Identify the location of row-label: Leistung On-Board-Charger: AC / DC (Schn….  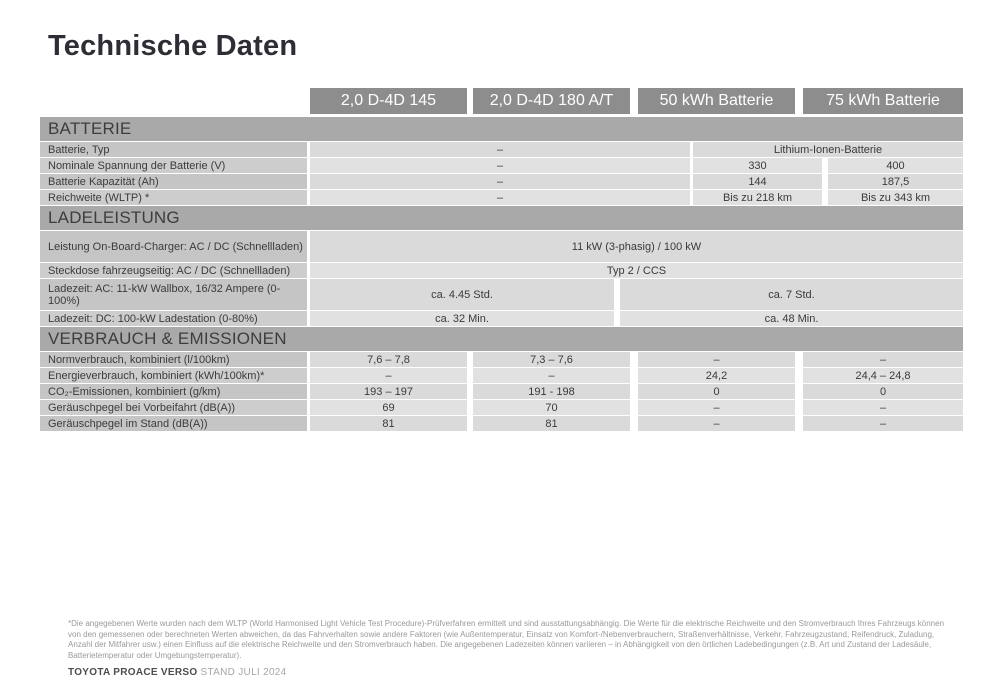
(173, 246).